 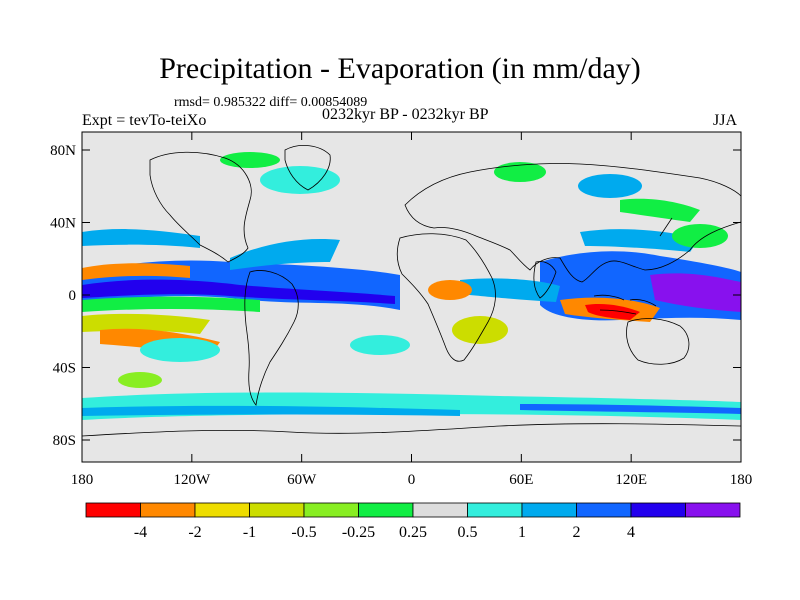 What do you see at coordinates (400, 68) in the screenshot?
I see `map-title: Precipitation - Evaporation (in mm/day)` at bounding box center [400, 68].